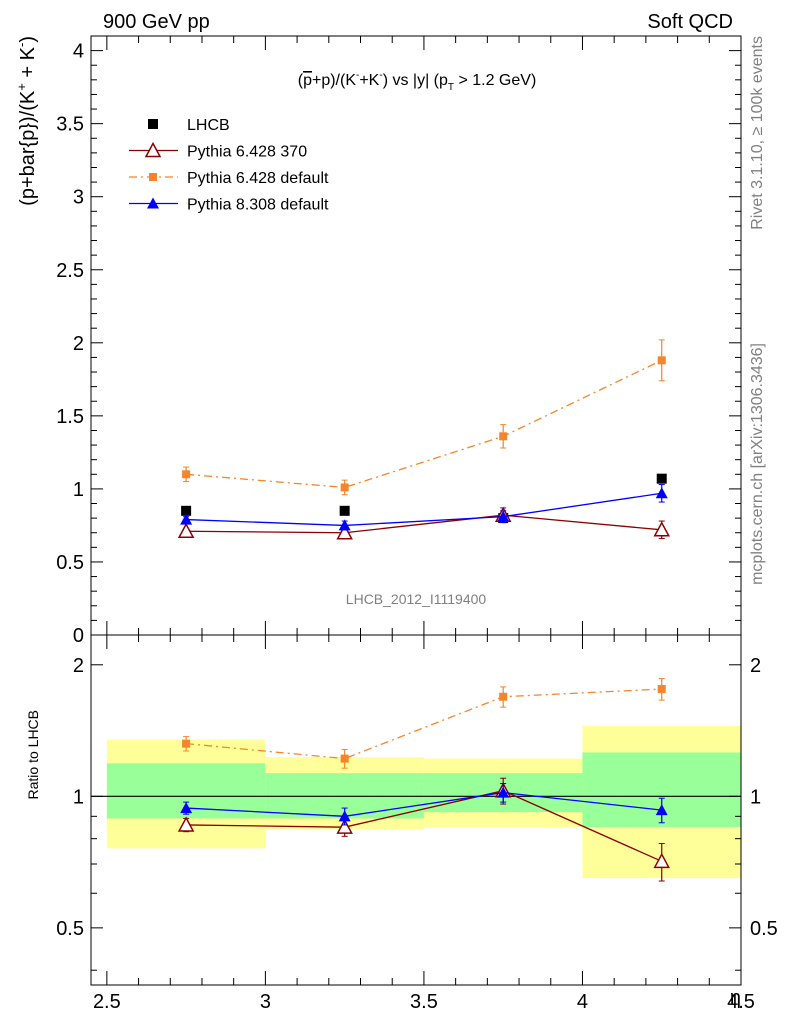  What do you see at coordinates (764, 929) in the screenshot?
I see `ratio-ytick-label-right: 0.5` at bounding box center [764, 929].